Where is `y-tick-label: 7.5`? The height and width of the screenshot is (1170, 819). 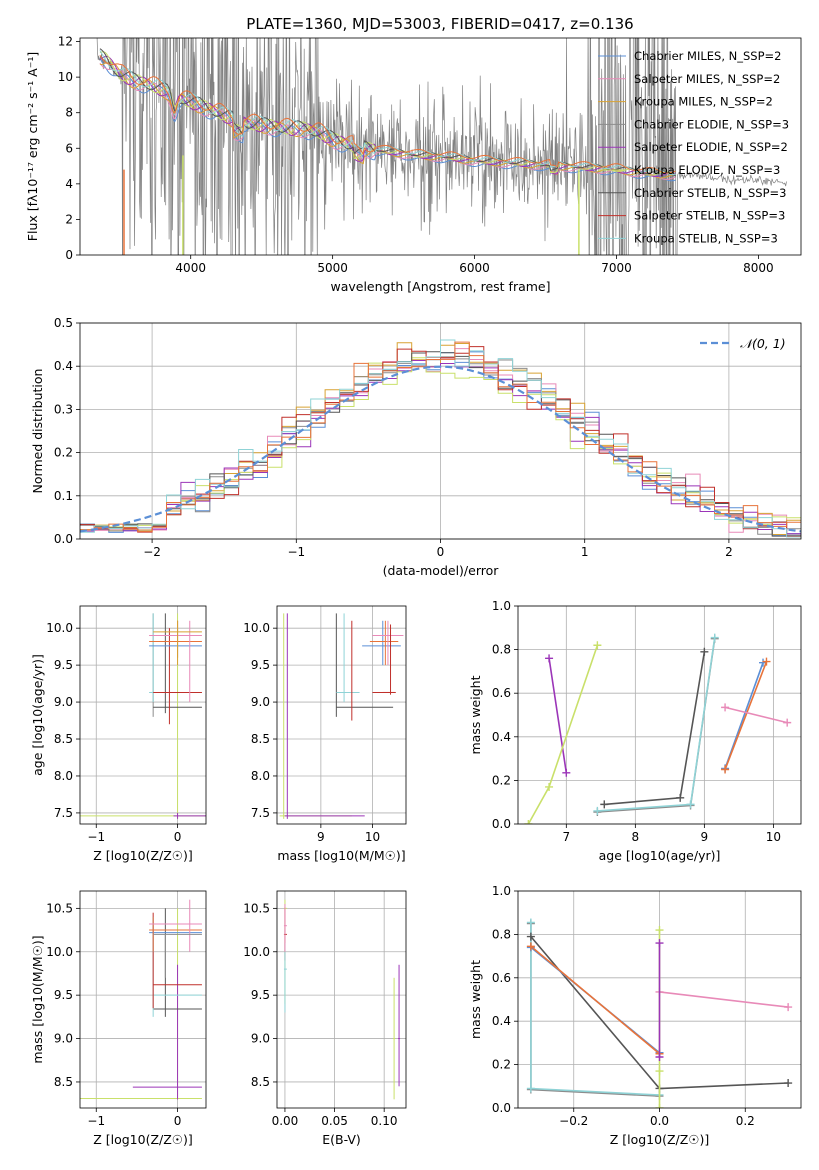 y-tick-label: 7.5 is located at coordinates (260, 813).